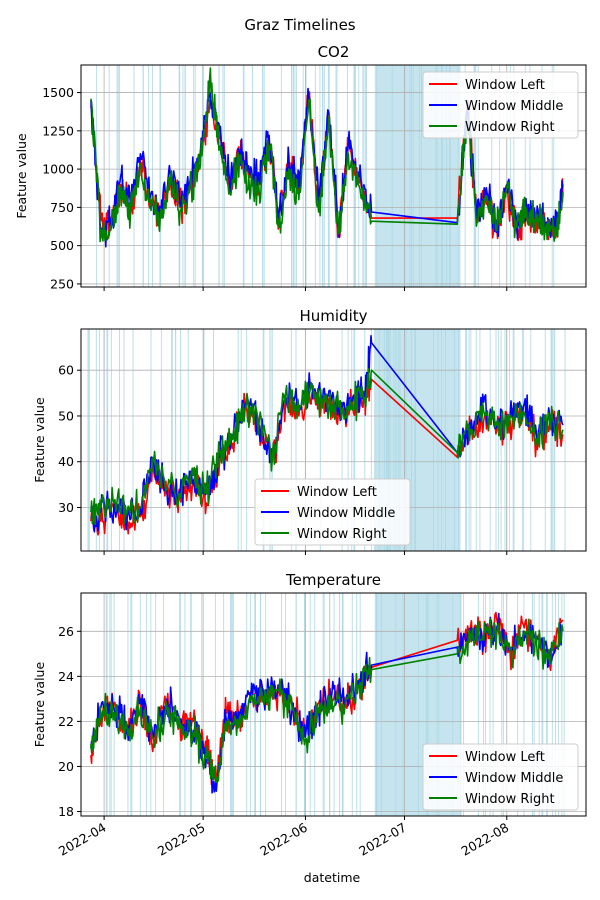 The width and height of the screenshot is (600, 900). Describe the element at coordinates (66, 631) in the screenshot. I see `y-tick-label: 26` at that location.